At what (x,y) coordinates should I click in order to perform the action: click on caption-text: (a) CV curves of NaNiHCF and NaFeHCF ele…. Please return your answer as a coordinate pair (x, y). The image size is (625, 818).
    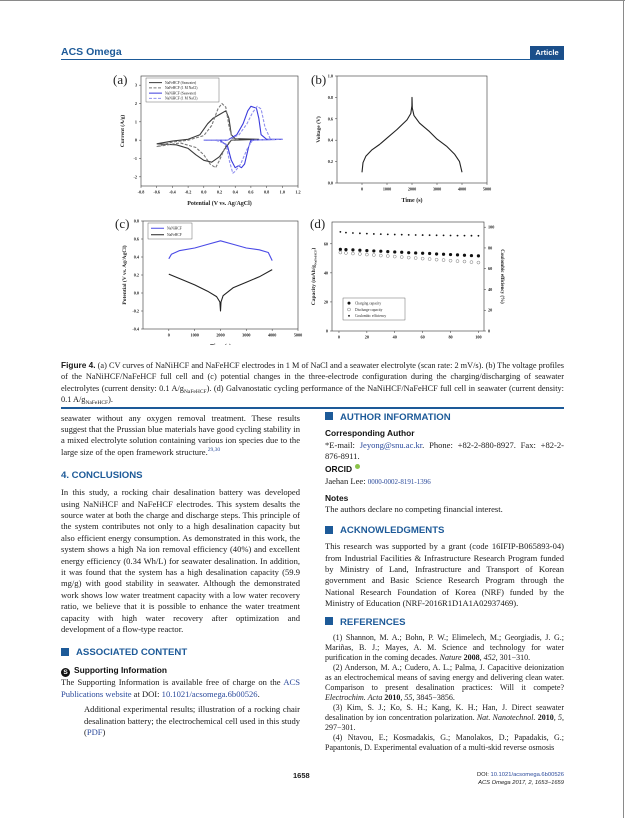
    Looking at the image, I should click on (312, 377).